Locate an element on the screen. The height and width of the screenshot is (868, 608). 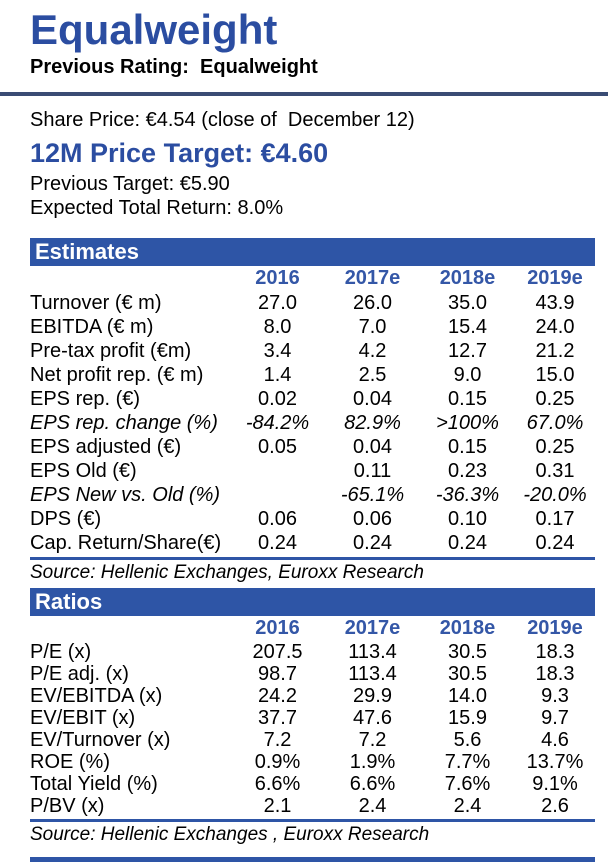
value-cell: 4.2 is located at coordinates (372, 351).